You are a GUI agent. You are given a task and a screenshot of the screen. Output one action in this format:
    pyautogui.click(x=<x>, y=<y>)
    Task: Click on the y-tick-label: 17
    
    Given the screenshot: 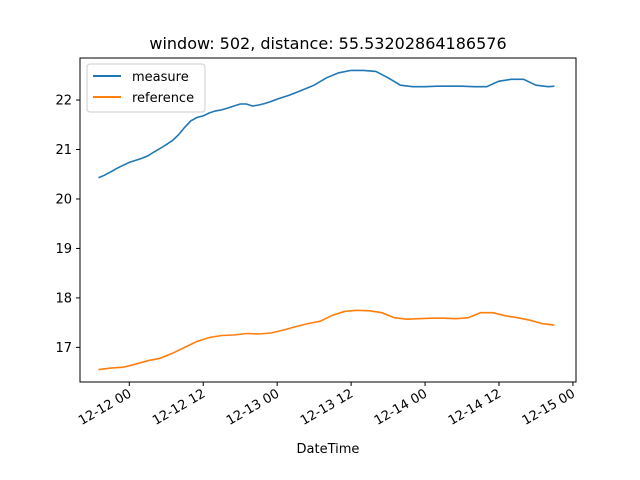 What is the action you would take?
    pyautogui.click(x=63, y=348)
    